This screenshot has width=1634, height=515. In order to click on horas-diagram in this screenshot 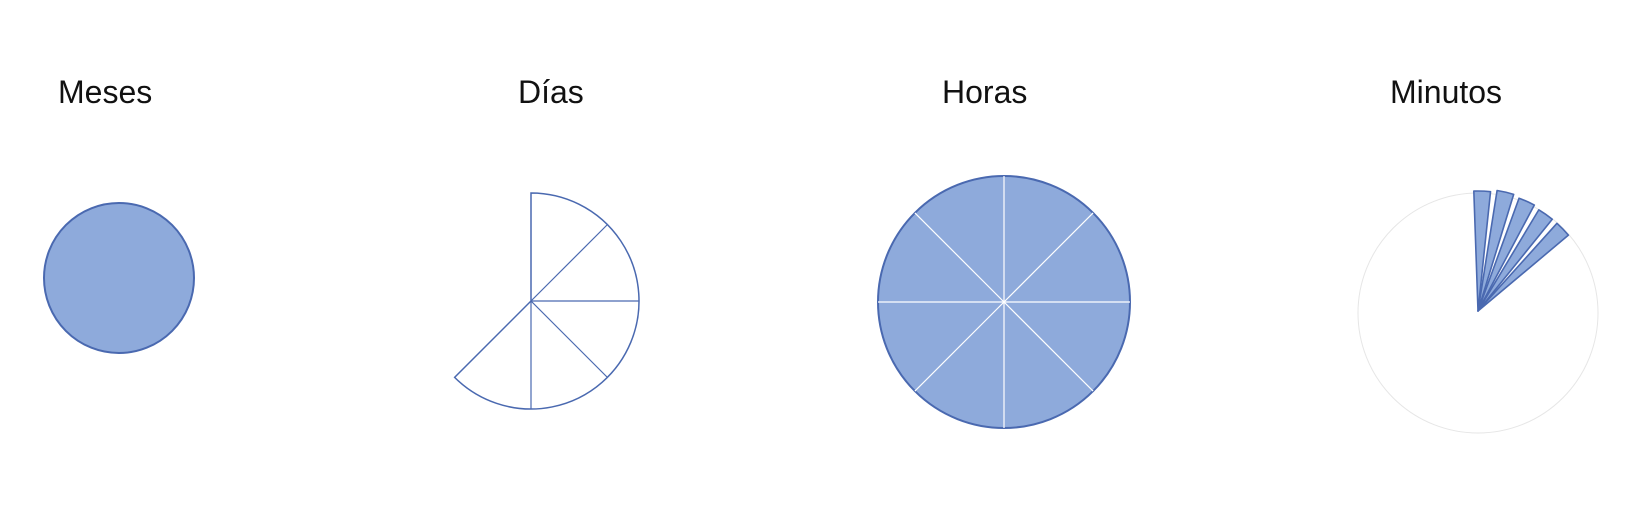, I will do `click(1004, 302)`.